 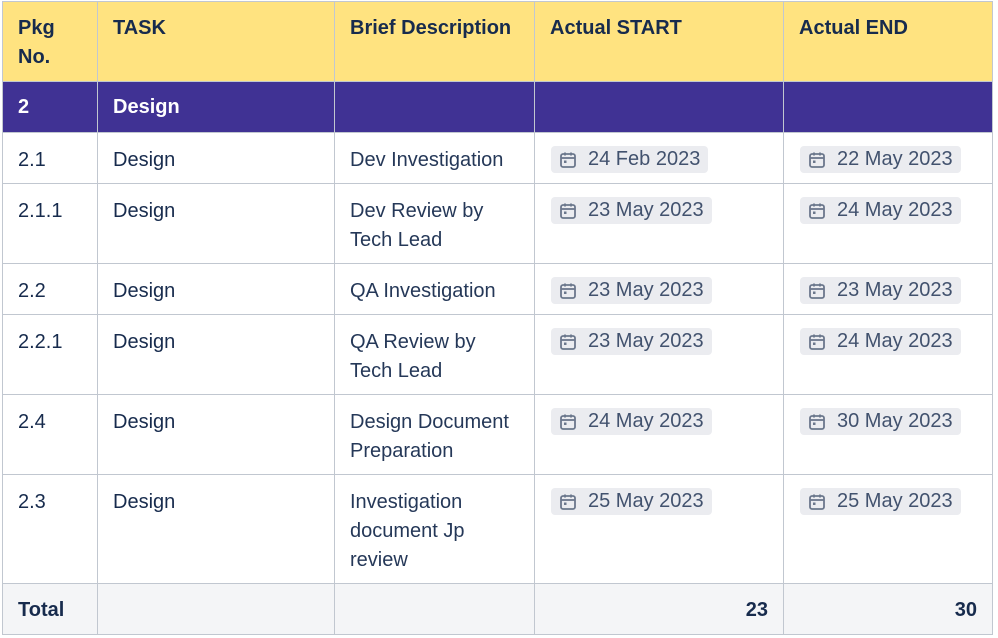 I want to click on table-row: 2.2 Design QA Investigation 23 May 2023, so click(x=497, y=289).